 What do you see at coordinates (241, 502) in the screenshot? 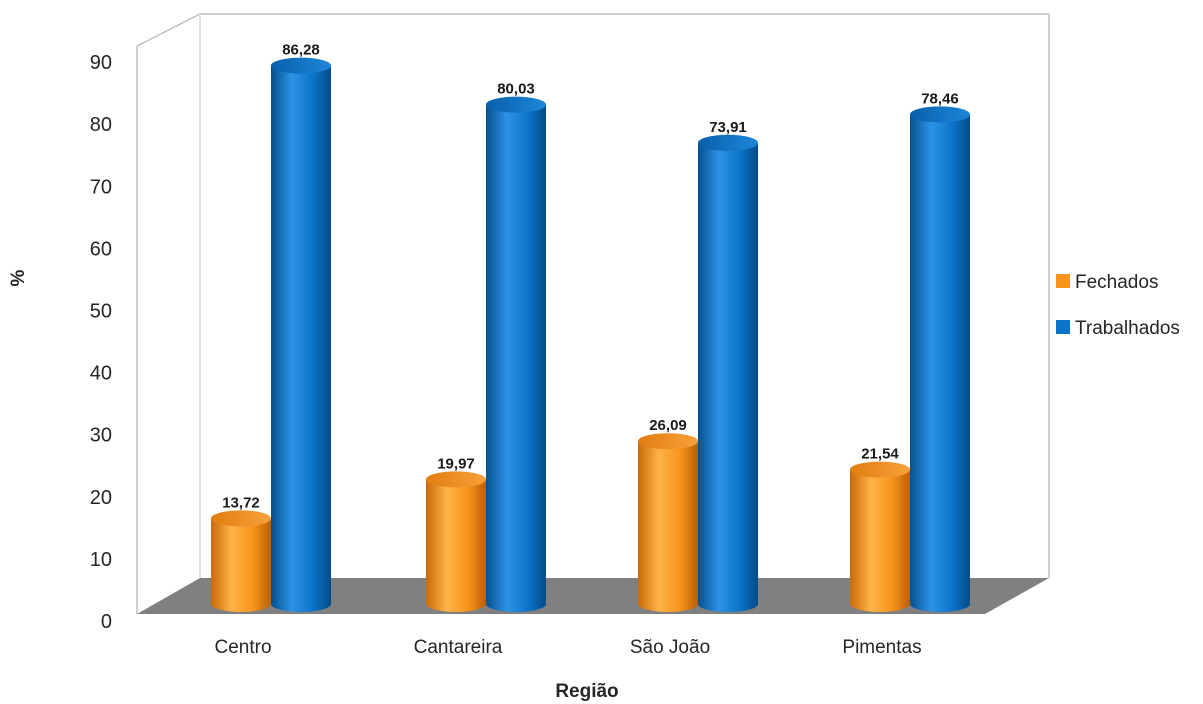
I see `data-label: 13,72` at bounding box center [241, 502].